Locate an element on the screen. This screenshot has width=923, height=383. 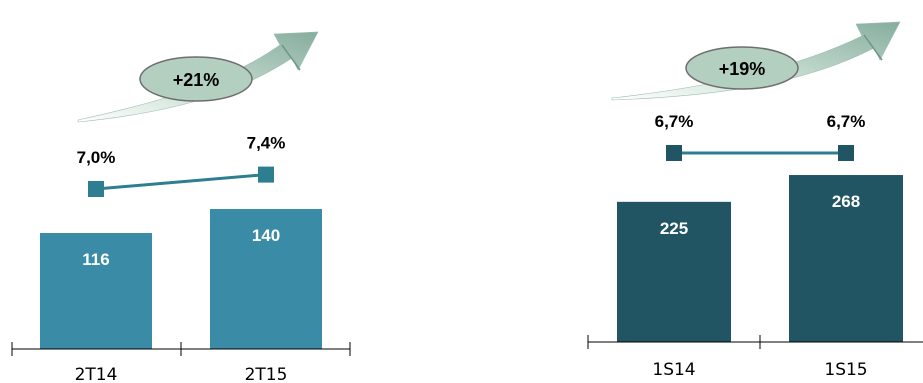
growth-label-right: +19% is located at coordinates (742, 69).